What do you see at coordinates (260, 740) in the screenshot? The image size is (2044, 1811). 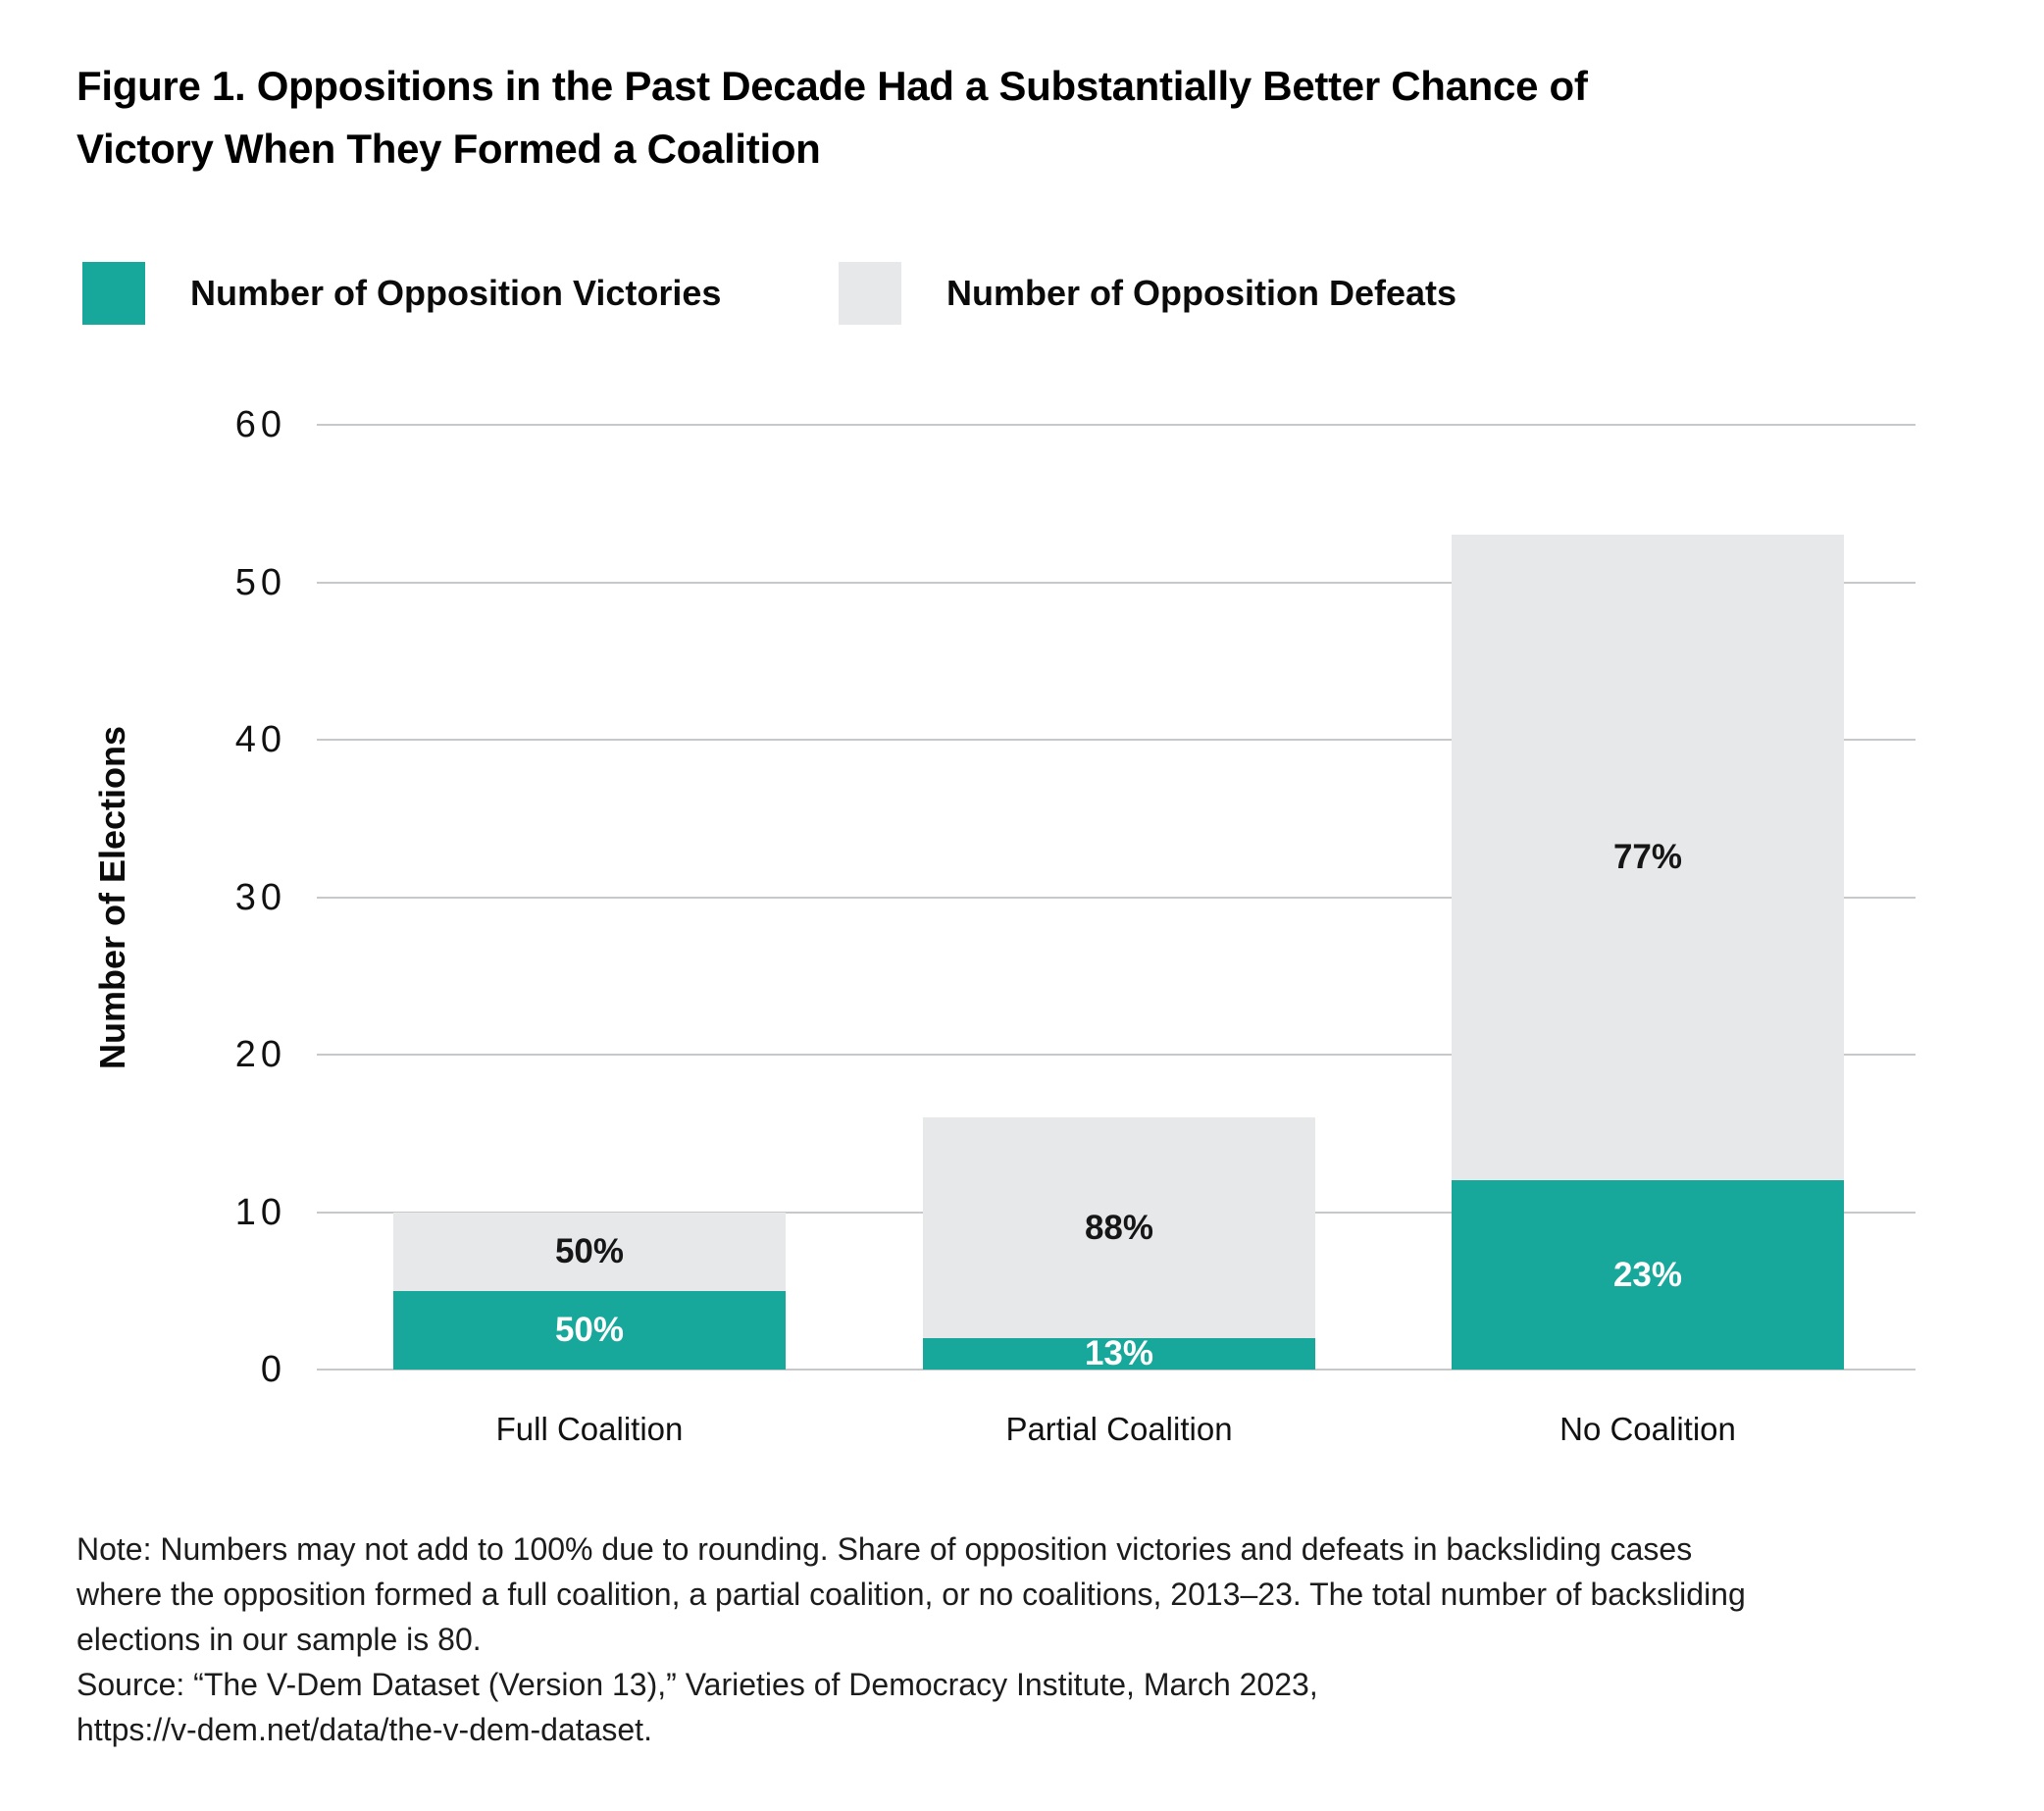 I see `y-tick-label-40: 40` at bounding box center [260, 740].